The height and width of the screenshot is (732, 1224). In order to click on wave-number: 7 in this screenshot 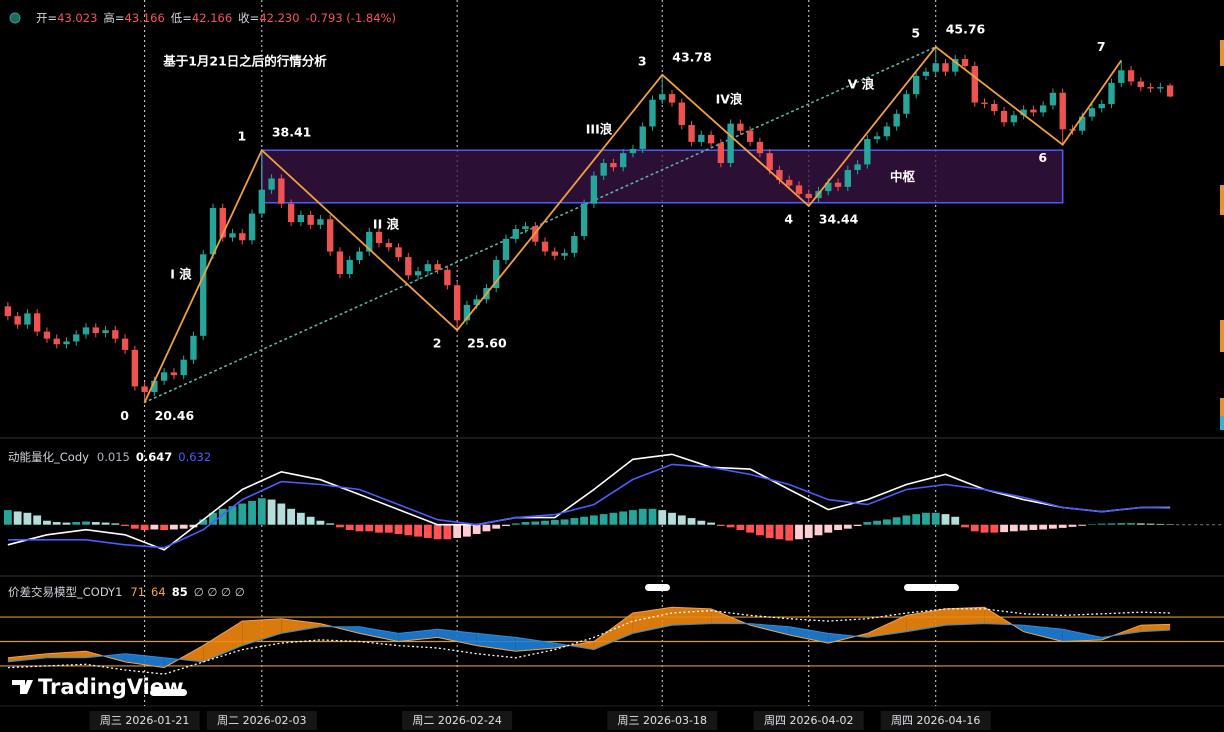, I will do `click(1101, 46)`.